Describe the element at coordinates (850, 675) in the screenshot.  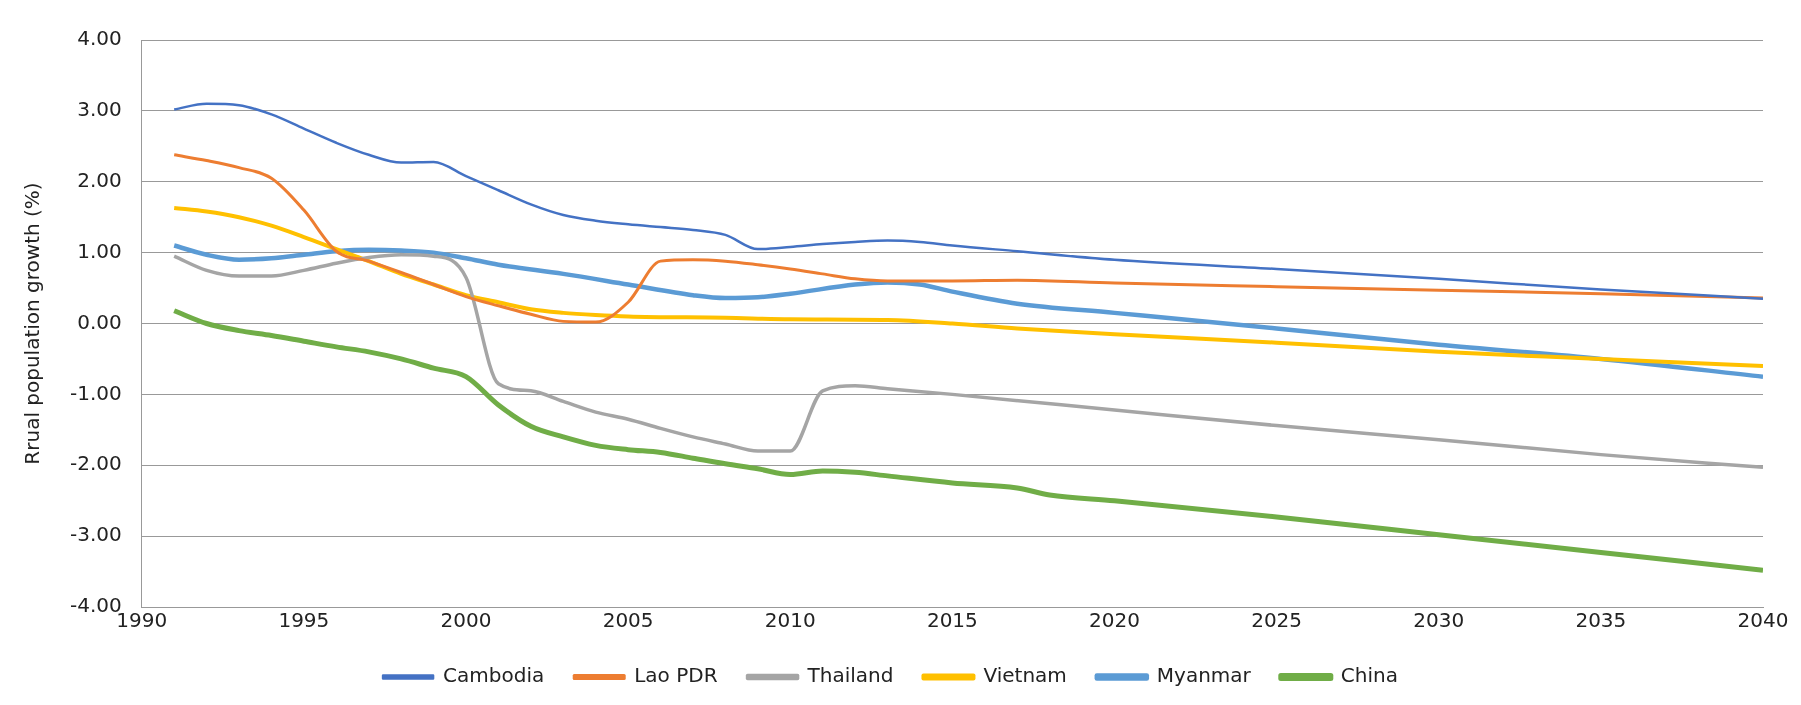
I see `legend-label: Thailand` at that location.